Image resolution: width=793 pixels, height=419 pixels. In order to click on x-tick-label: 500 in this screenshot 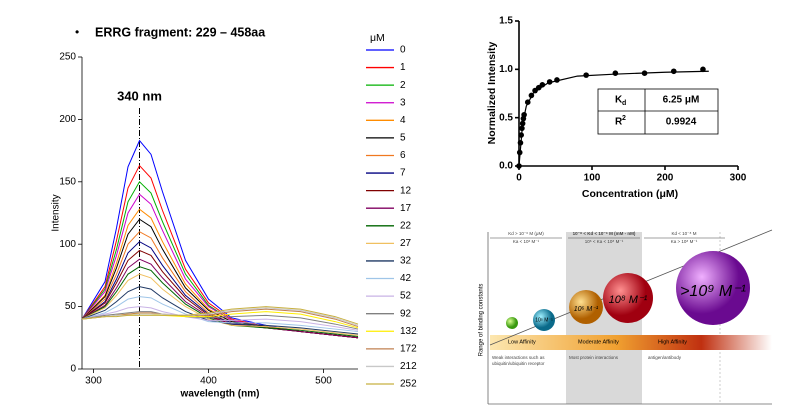, I will do `click(323, 381)`.